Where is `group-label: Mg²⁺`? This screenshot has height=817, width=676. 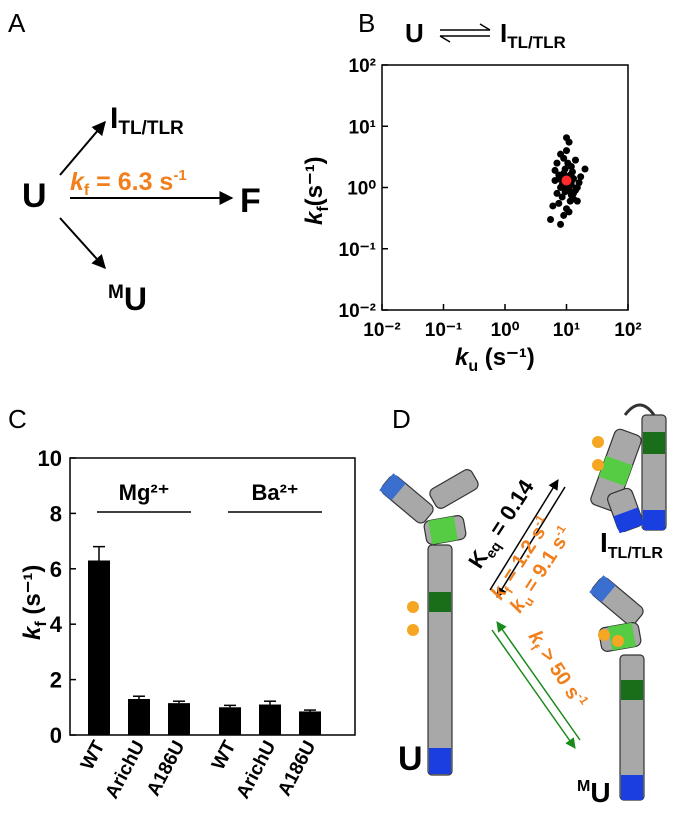
group-label: Mg²⁺ is located at coordinates (144, 492).